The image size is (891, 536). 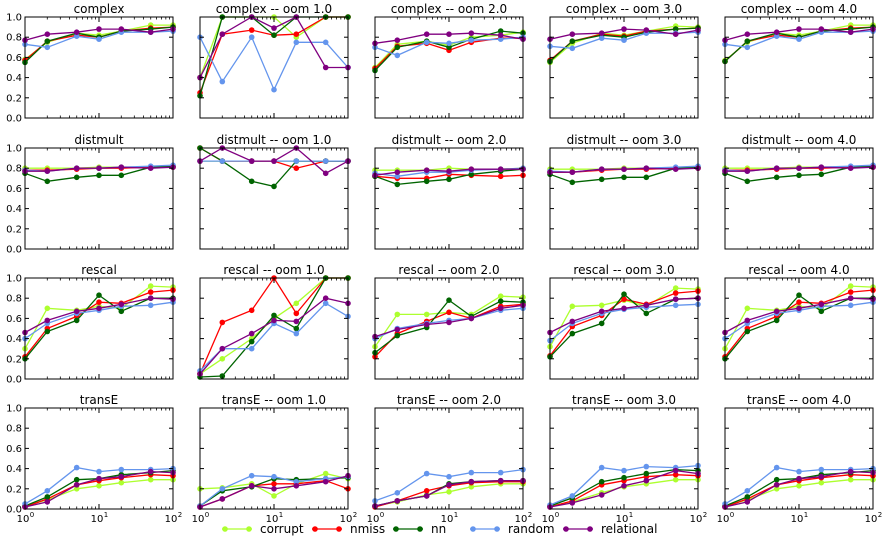 What do you see at coordinates (624, 140) in the screenshot?
I see `panel-title: distmult -- oom 3.0` at bounding box center [624, 140].